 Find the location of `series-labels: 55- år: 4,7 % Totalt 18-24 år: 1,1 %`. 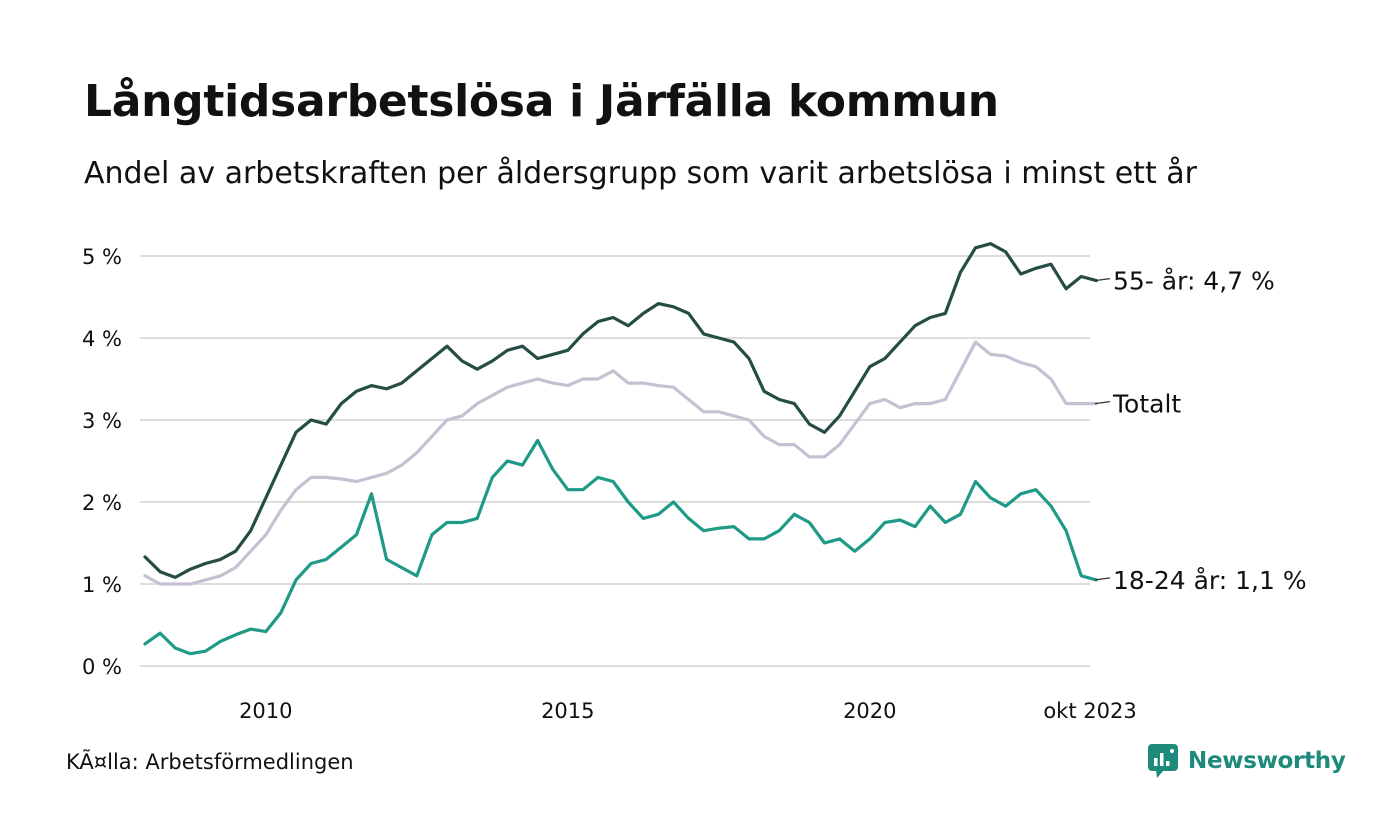

series-labels: 55- år: 4,7 % Totalt 18-24 år: 1,1 % is located at coordinates (1200, 431).